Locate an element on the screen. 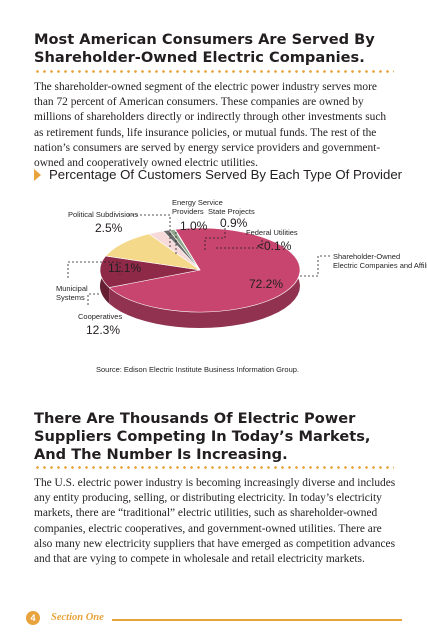 The width and height of the screenshot is (427, 640). label-shareholder-owned-line1: Shareholder-Owned is located at coordinates (366, 256).